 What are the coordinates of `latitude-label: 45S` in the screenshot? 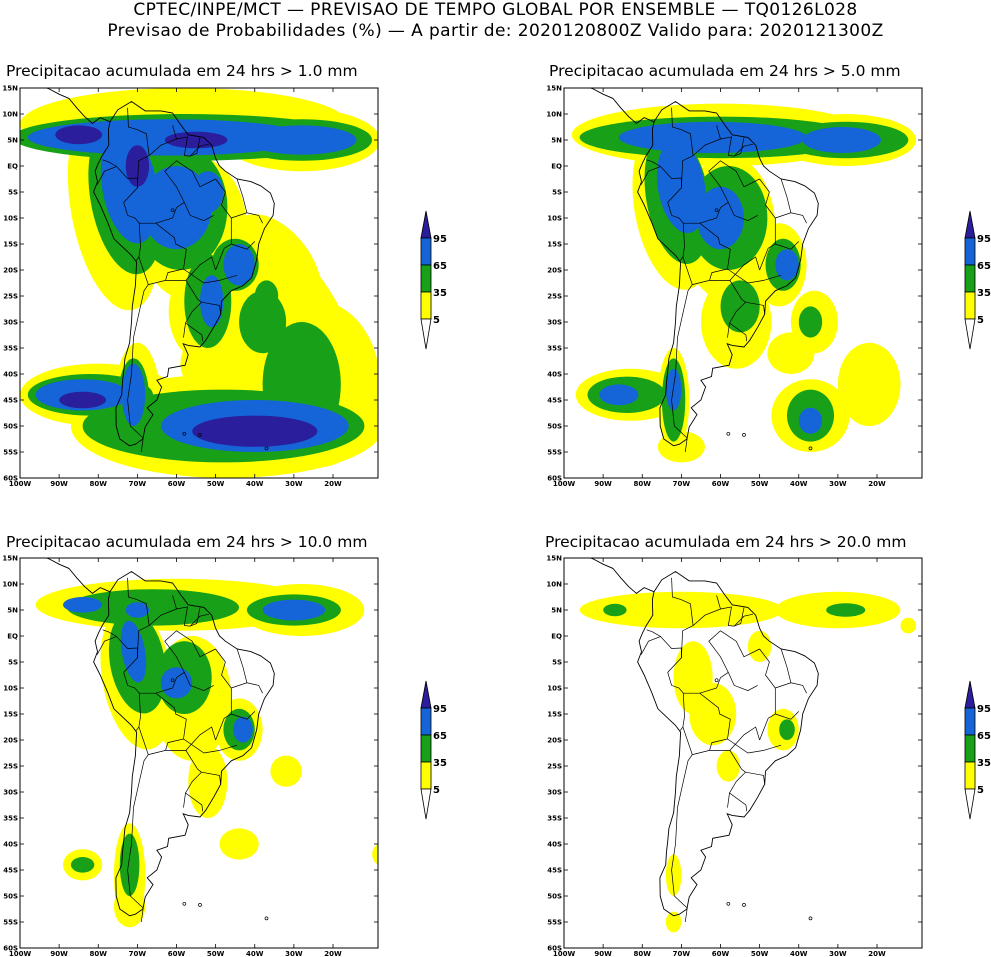 It's located at (10, 401).